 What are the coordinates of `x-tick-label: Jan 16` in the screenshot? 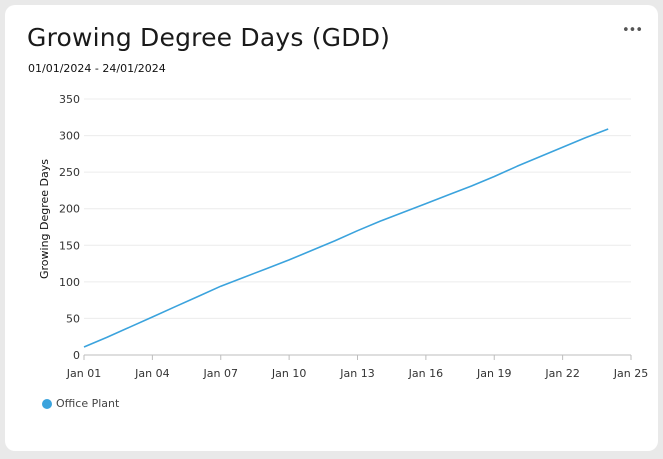 It's located at (425, 373).